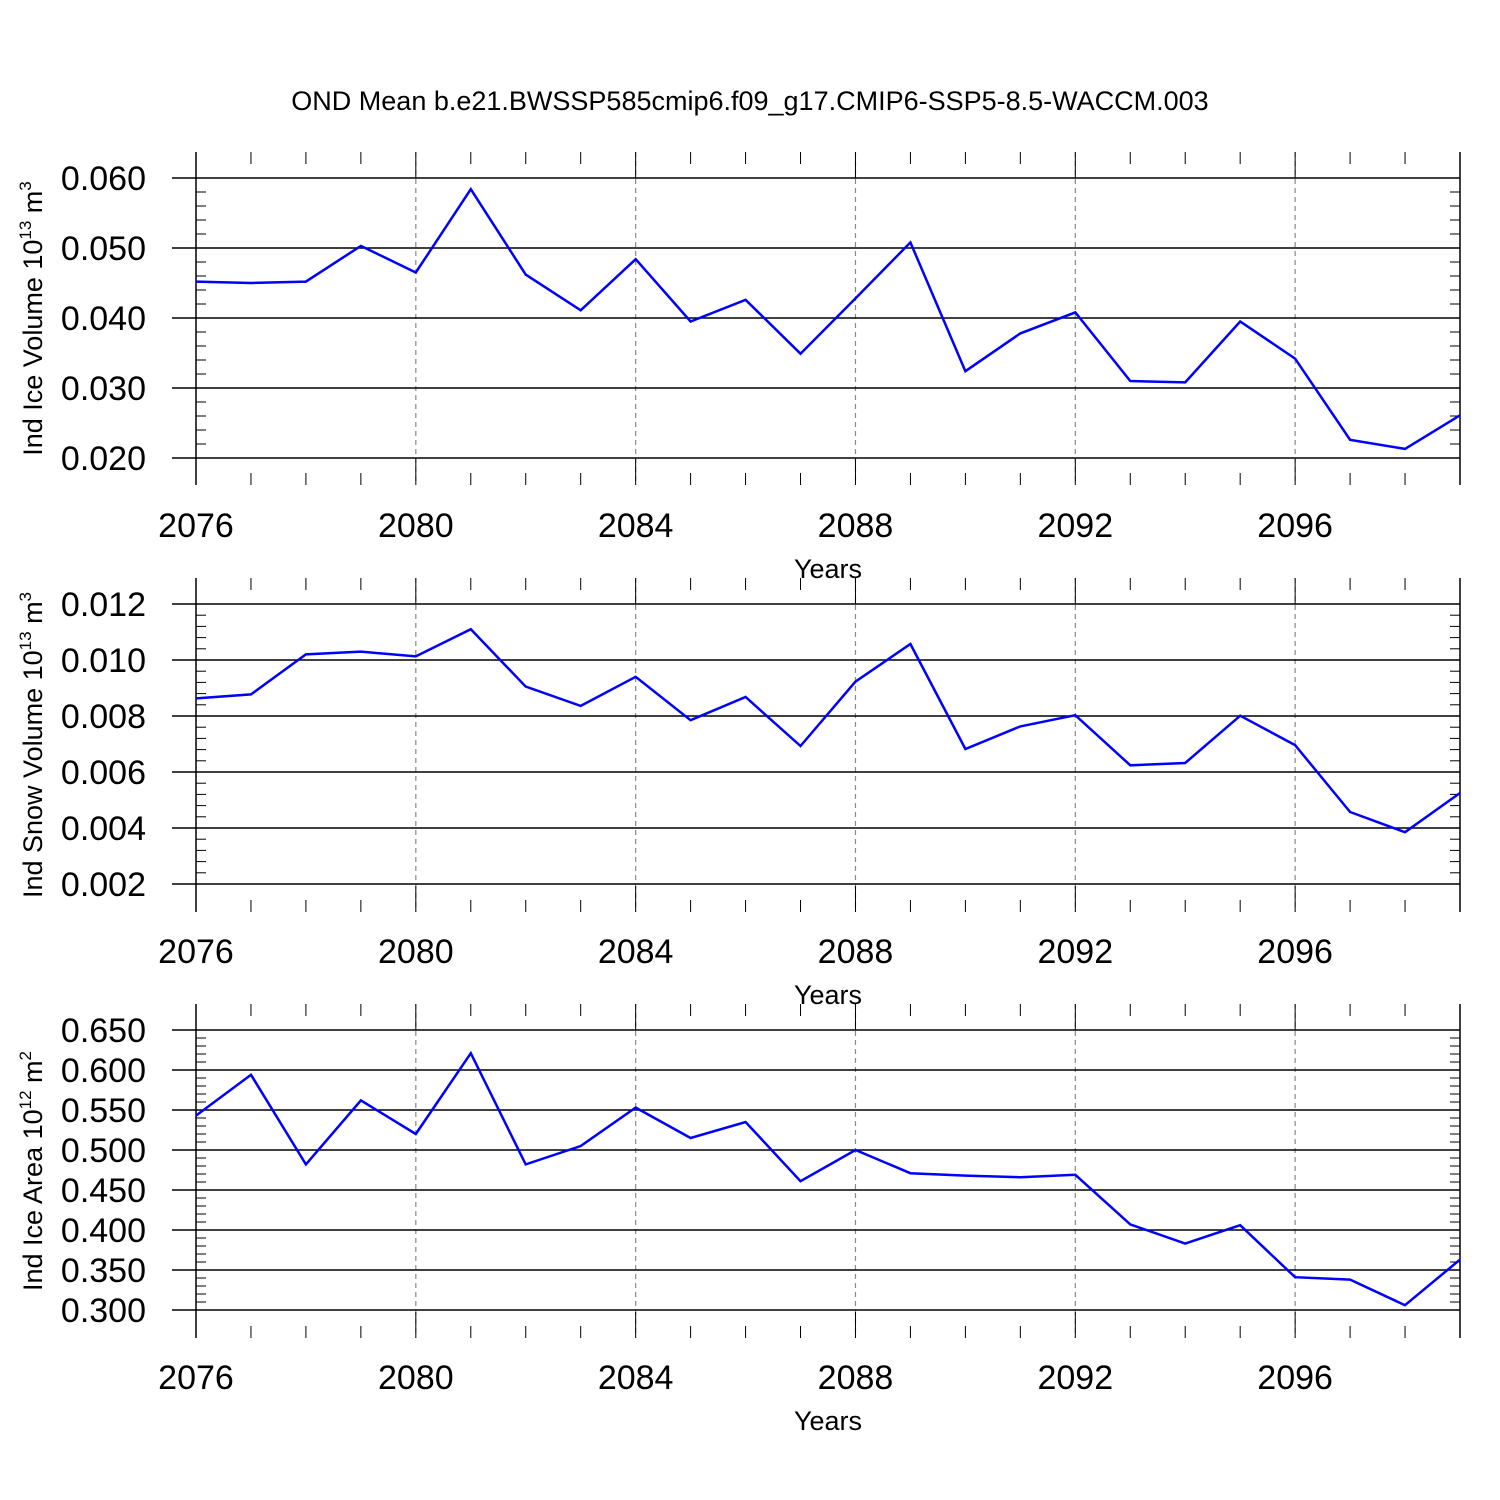 This screenshot has width=1500, height=1500. Describe the element at coordinates (103, 1311) in the screenshot. I see `y-tick-label: 0.300` at that location.